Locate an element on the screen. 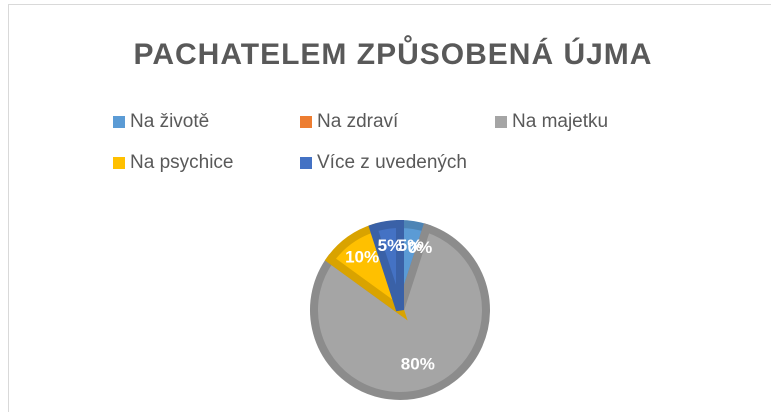 The width and height of the screenshot is (771, 417). legend-label: Na životě is located at coordinates (169, 121).